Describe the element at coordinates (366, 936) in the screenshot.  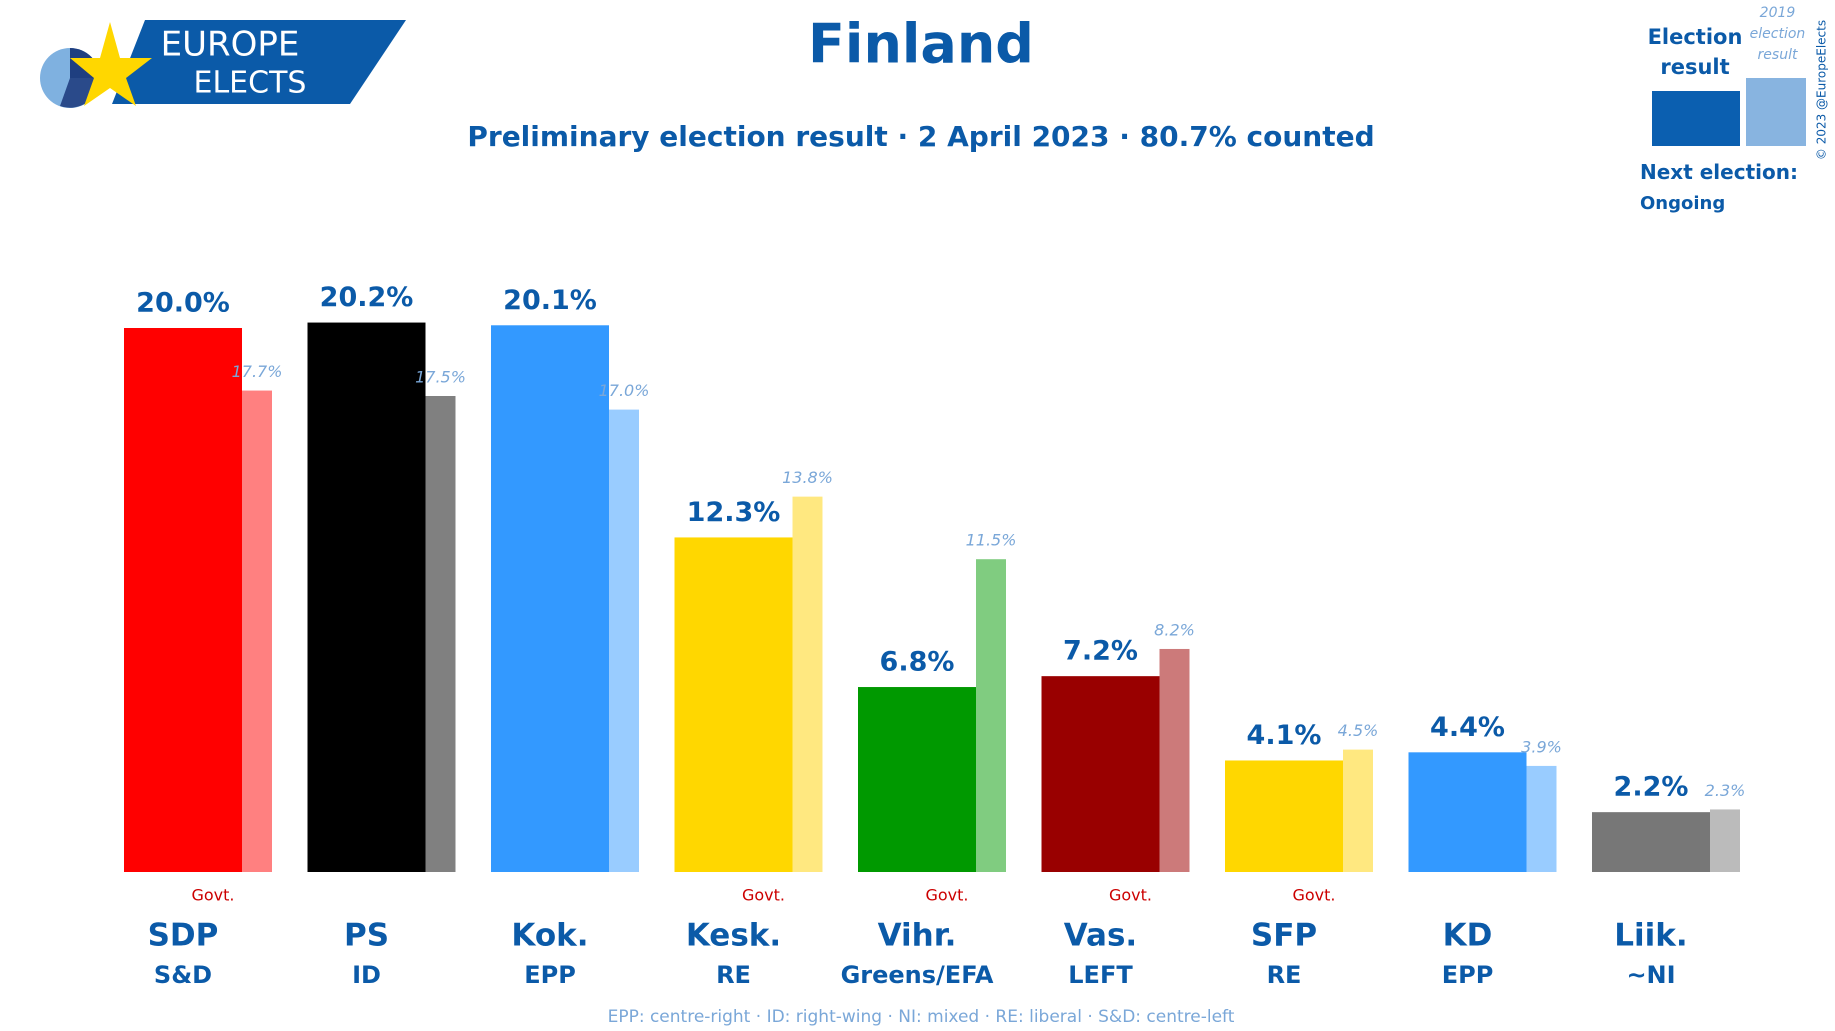
I see `x-tick-label: PS` at that location.